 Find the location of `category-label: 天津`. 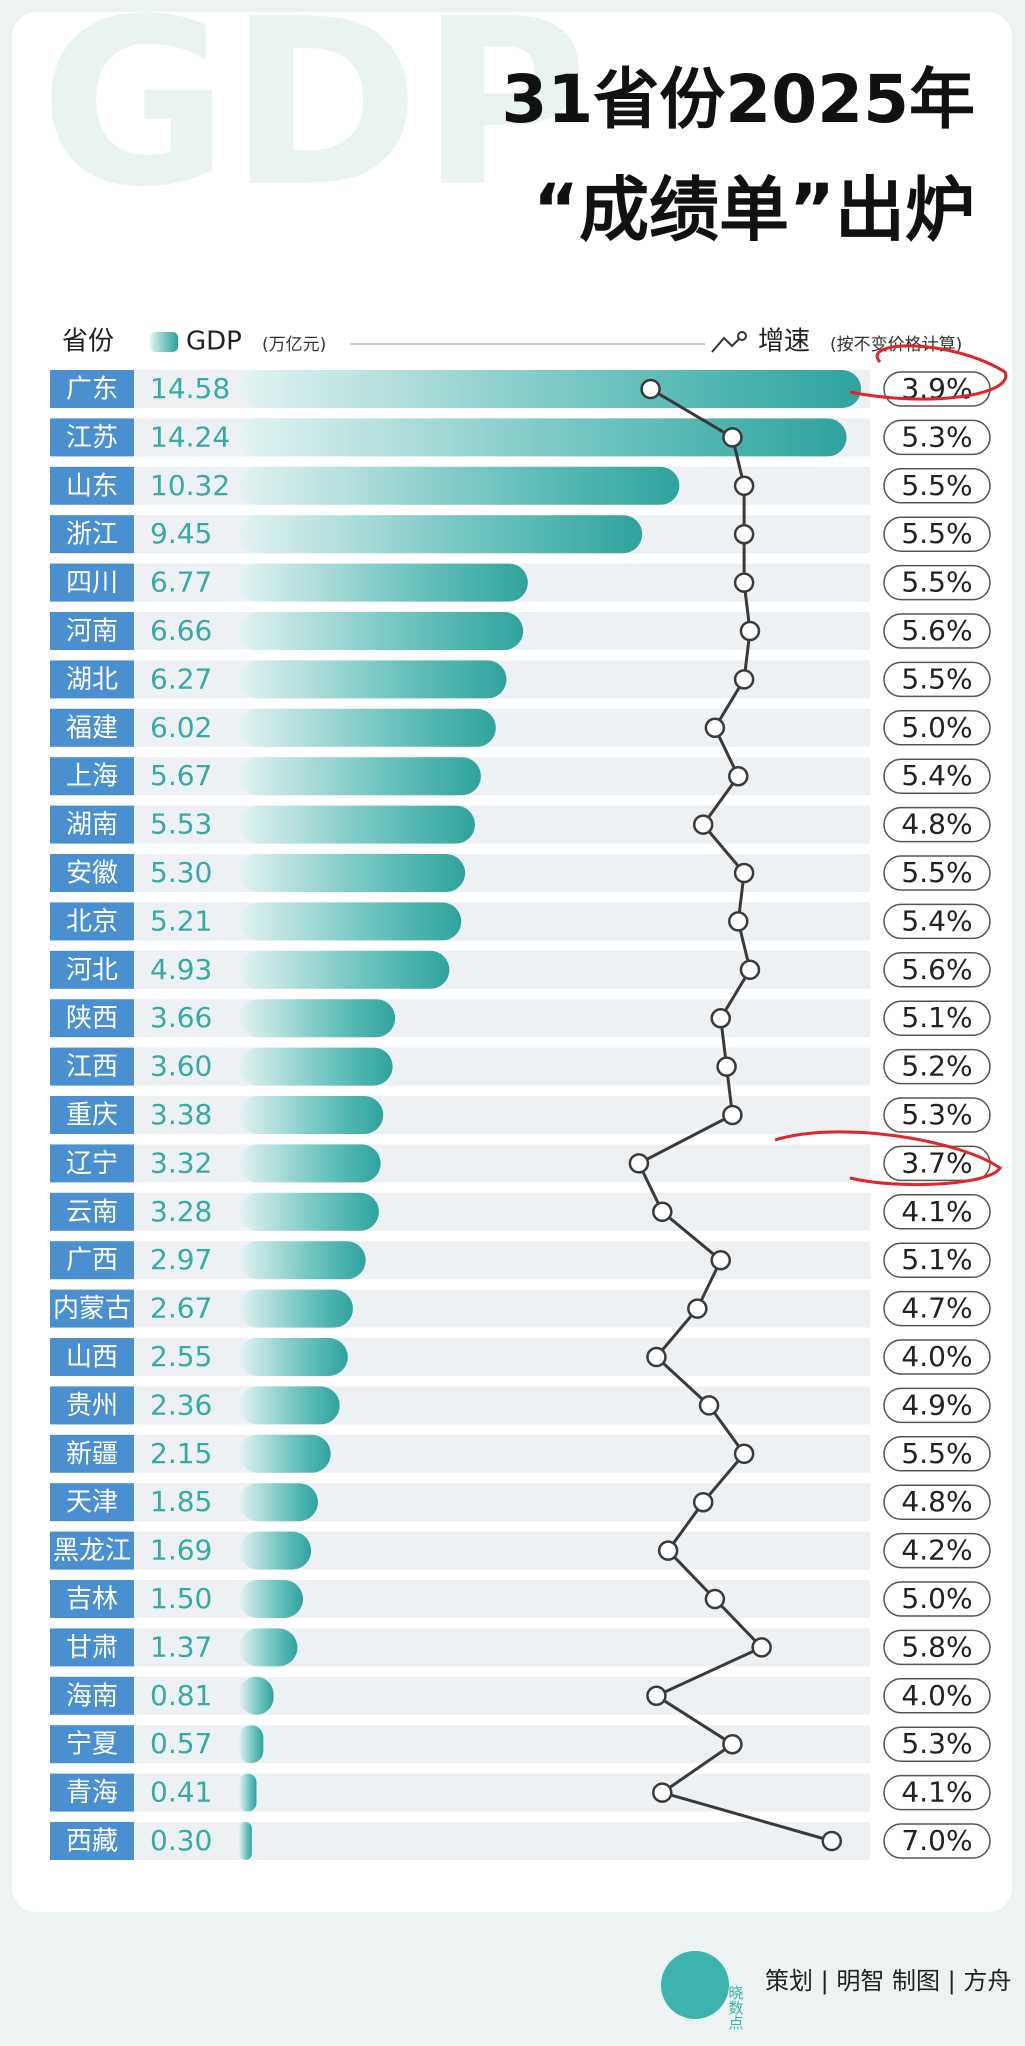

category-label: 天津 is located at coordinates (92, 1503).